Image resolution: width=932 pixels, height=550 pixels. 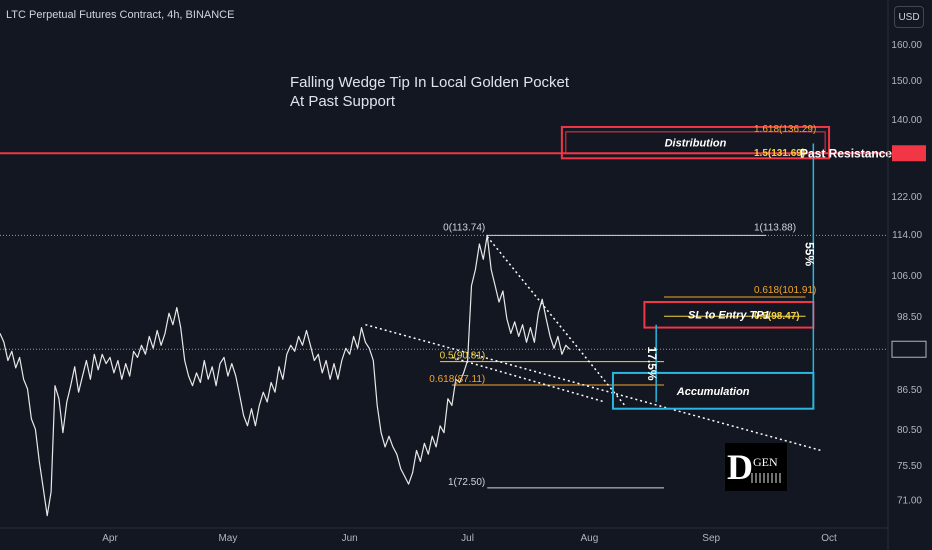 I want to click on logo-text: GEN, so click(x=765, y=461).